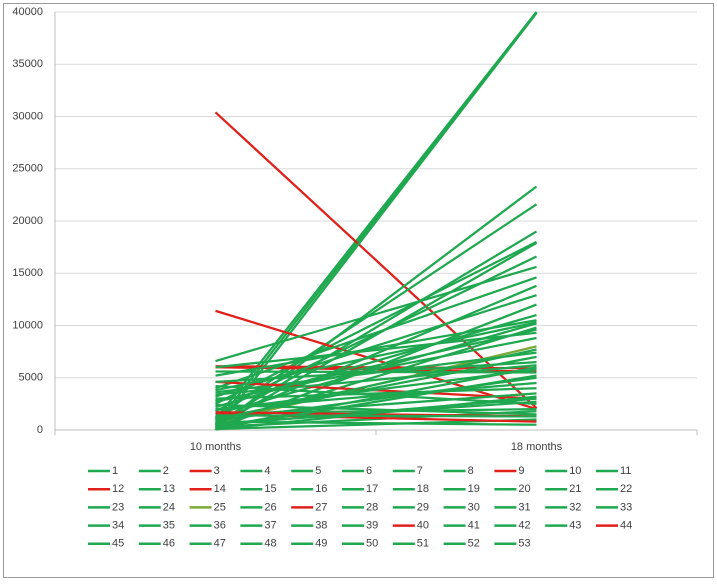 The image size is (717, 587). Describe the element at coordinates (220, 544) in the screenshot. I see `legend-label: 47` at that location.